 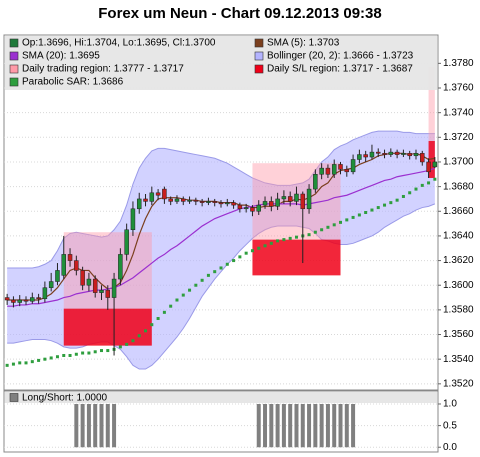 What do you see at coordinates (450, 447) in the screenshot?
I see `y-tick-label: 0.0` at bounding box center [450, 447].